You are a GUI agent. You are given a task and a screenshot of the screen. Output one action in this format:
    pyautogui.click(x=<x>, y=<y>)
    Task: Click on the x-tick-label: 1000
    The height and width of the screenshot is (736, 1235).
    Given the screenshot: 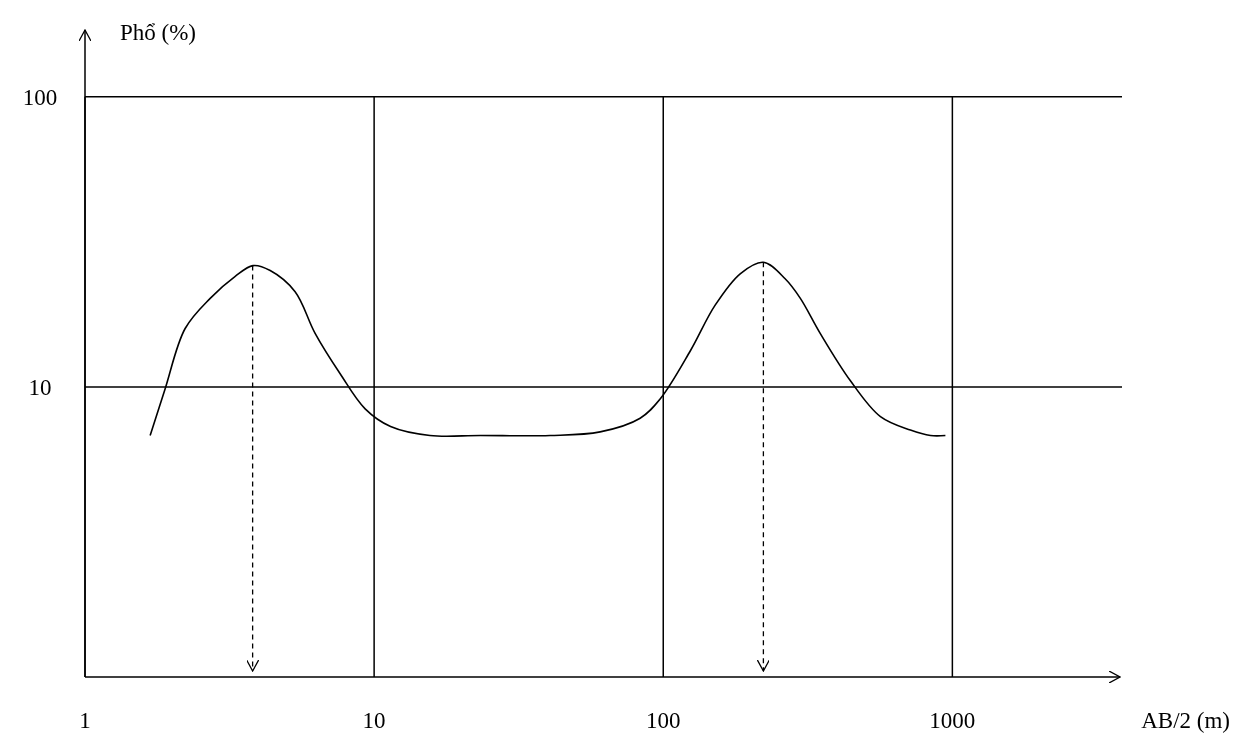 What is the action you would take?
    pyautogui.click(x=952, y=720)
    